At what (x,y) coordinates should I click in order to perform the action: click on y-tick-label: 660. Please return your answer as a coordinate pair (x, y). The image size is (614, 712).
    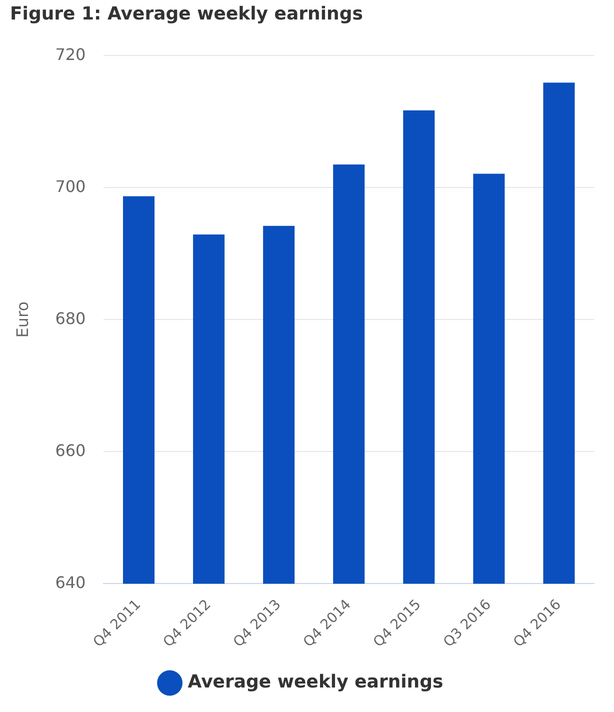
    Looking at the image, I should click on (70, 450).